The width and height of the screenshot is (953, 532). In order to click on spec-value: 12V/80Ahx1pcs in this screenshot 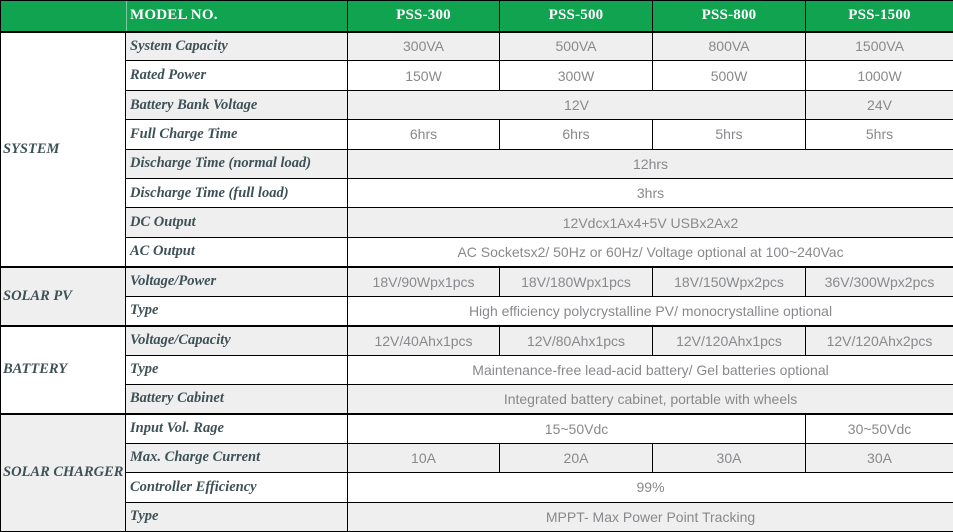, I will do `click(576, 340)`.